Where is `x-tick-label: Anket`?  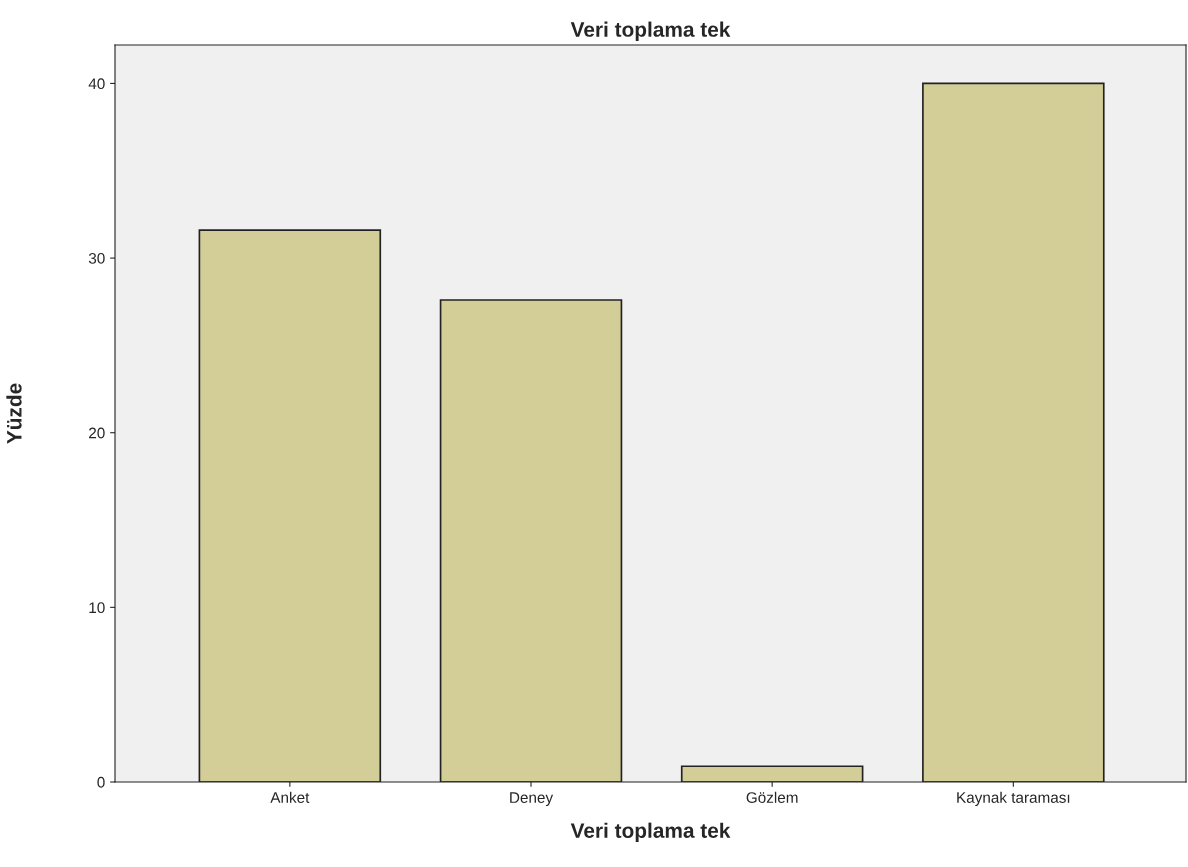
x-tick-label: Anket is located at coordinates (290, 797).